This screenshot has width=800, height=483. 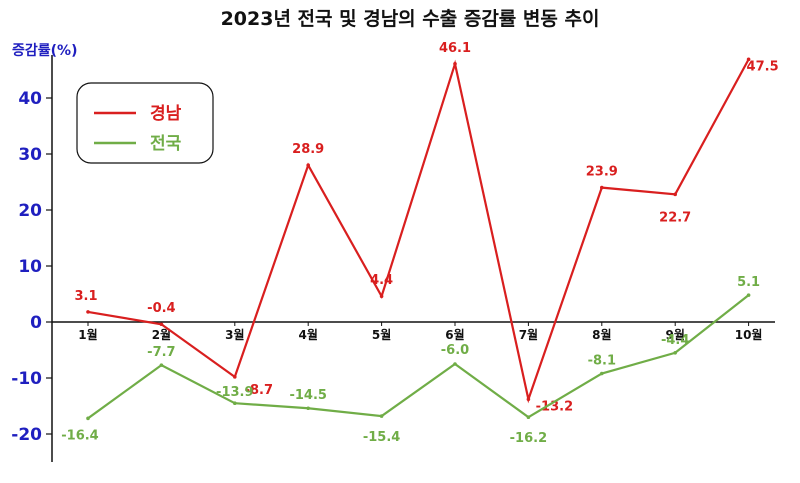 What do you see at coordinates (308, 149) in the screenshot?
I see `data-label: 28.9` at bounding box center [308, 149].